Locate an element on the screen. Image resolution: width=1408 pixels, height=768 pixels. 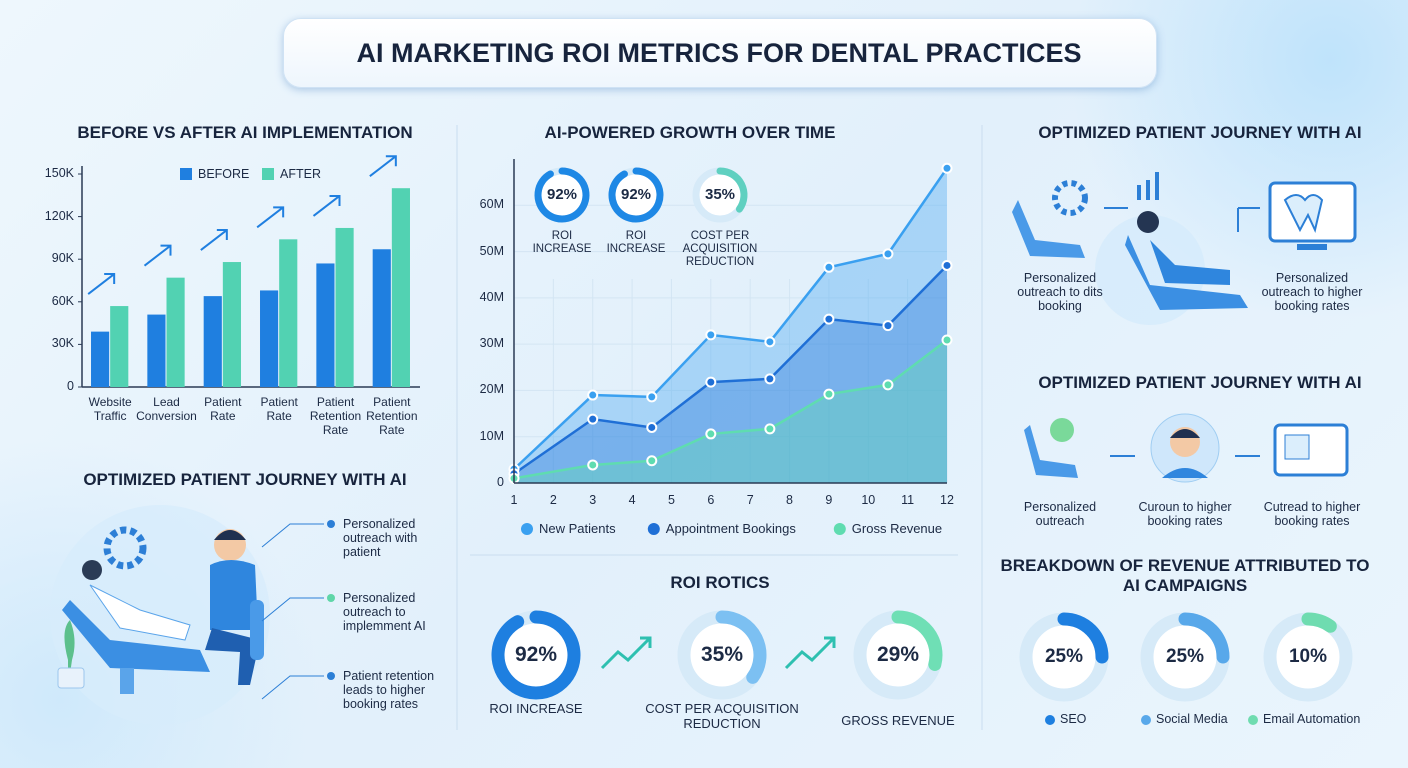
y-tick-label: 30M is located at coordinates (491, 343).